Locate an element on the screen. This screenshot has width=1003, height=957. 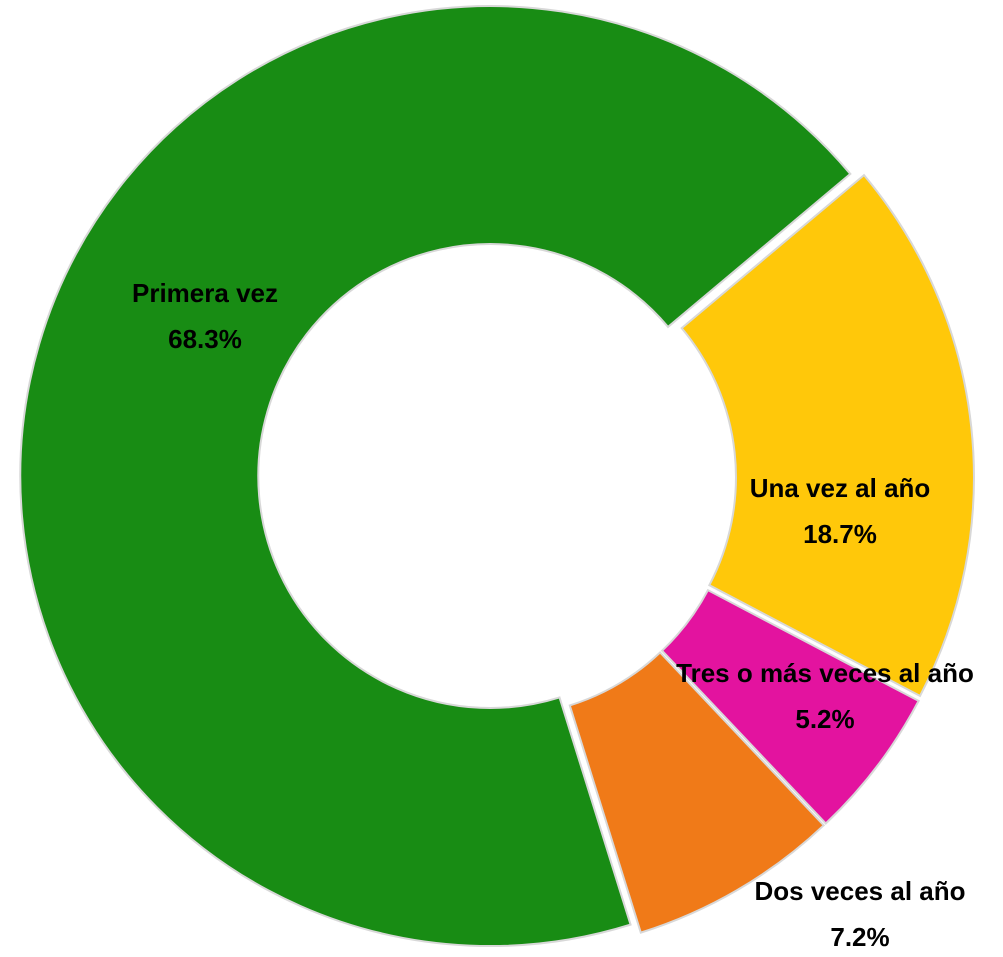
slice-label: Primera vez 68.3% is located at coordinates (205, 316).